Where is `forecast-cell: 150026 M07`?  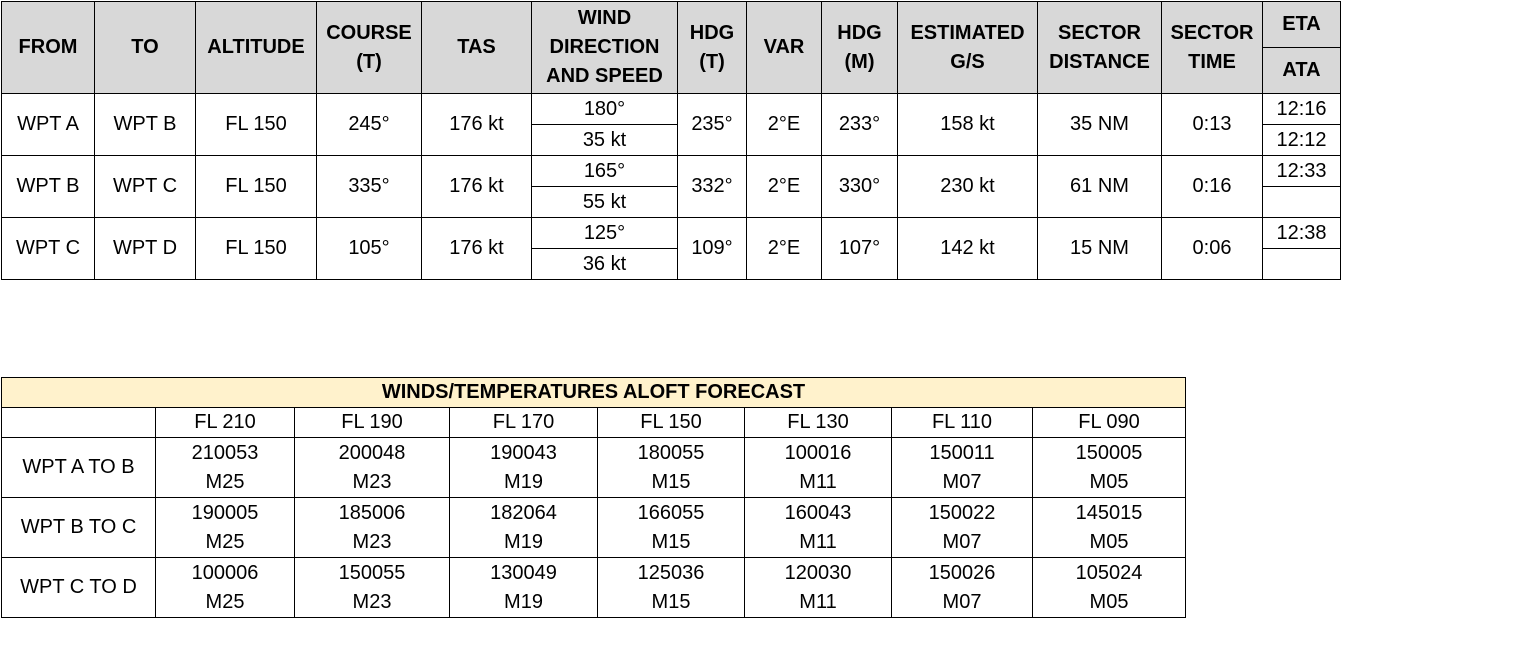
forecast-cell: 150026 M07 is located at coordinates (962, 587).